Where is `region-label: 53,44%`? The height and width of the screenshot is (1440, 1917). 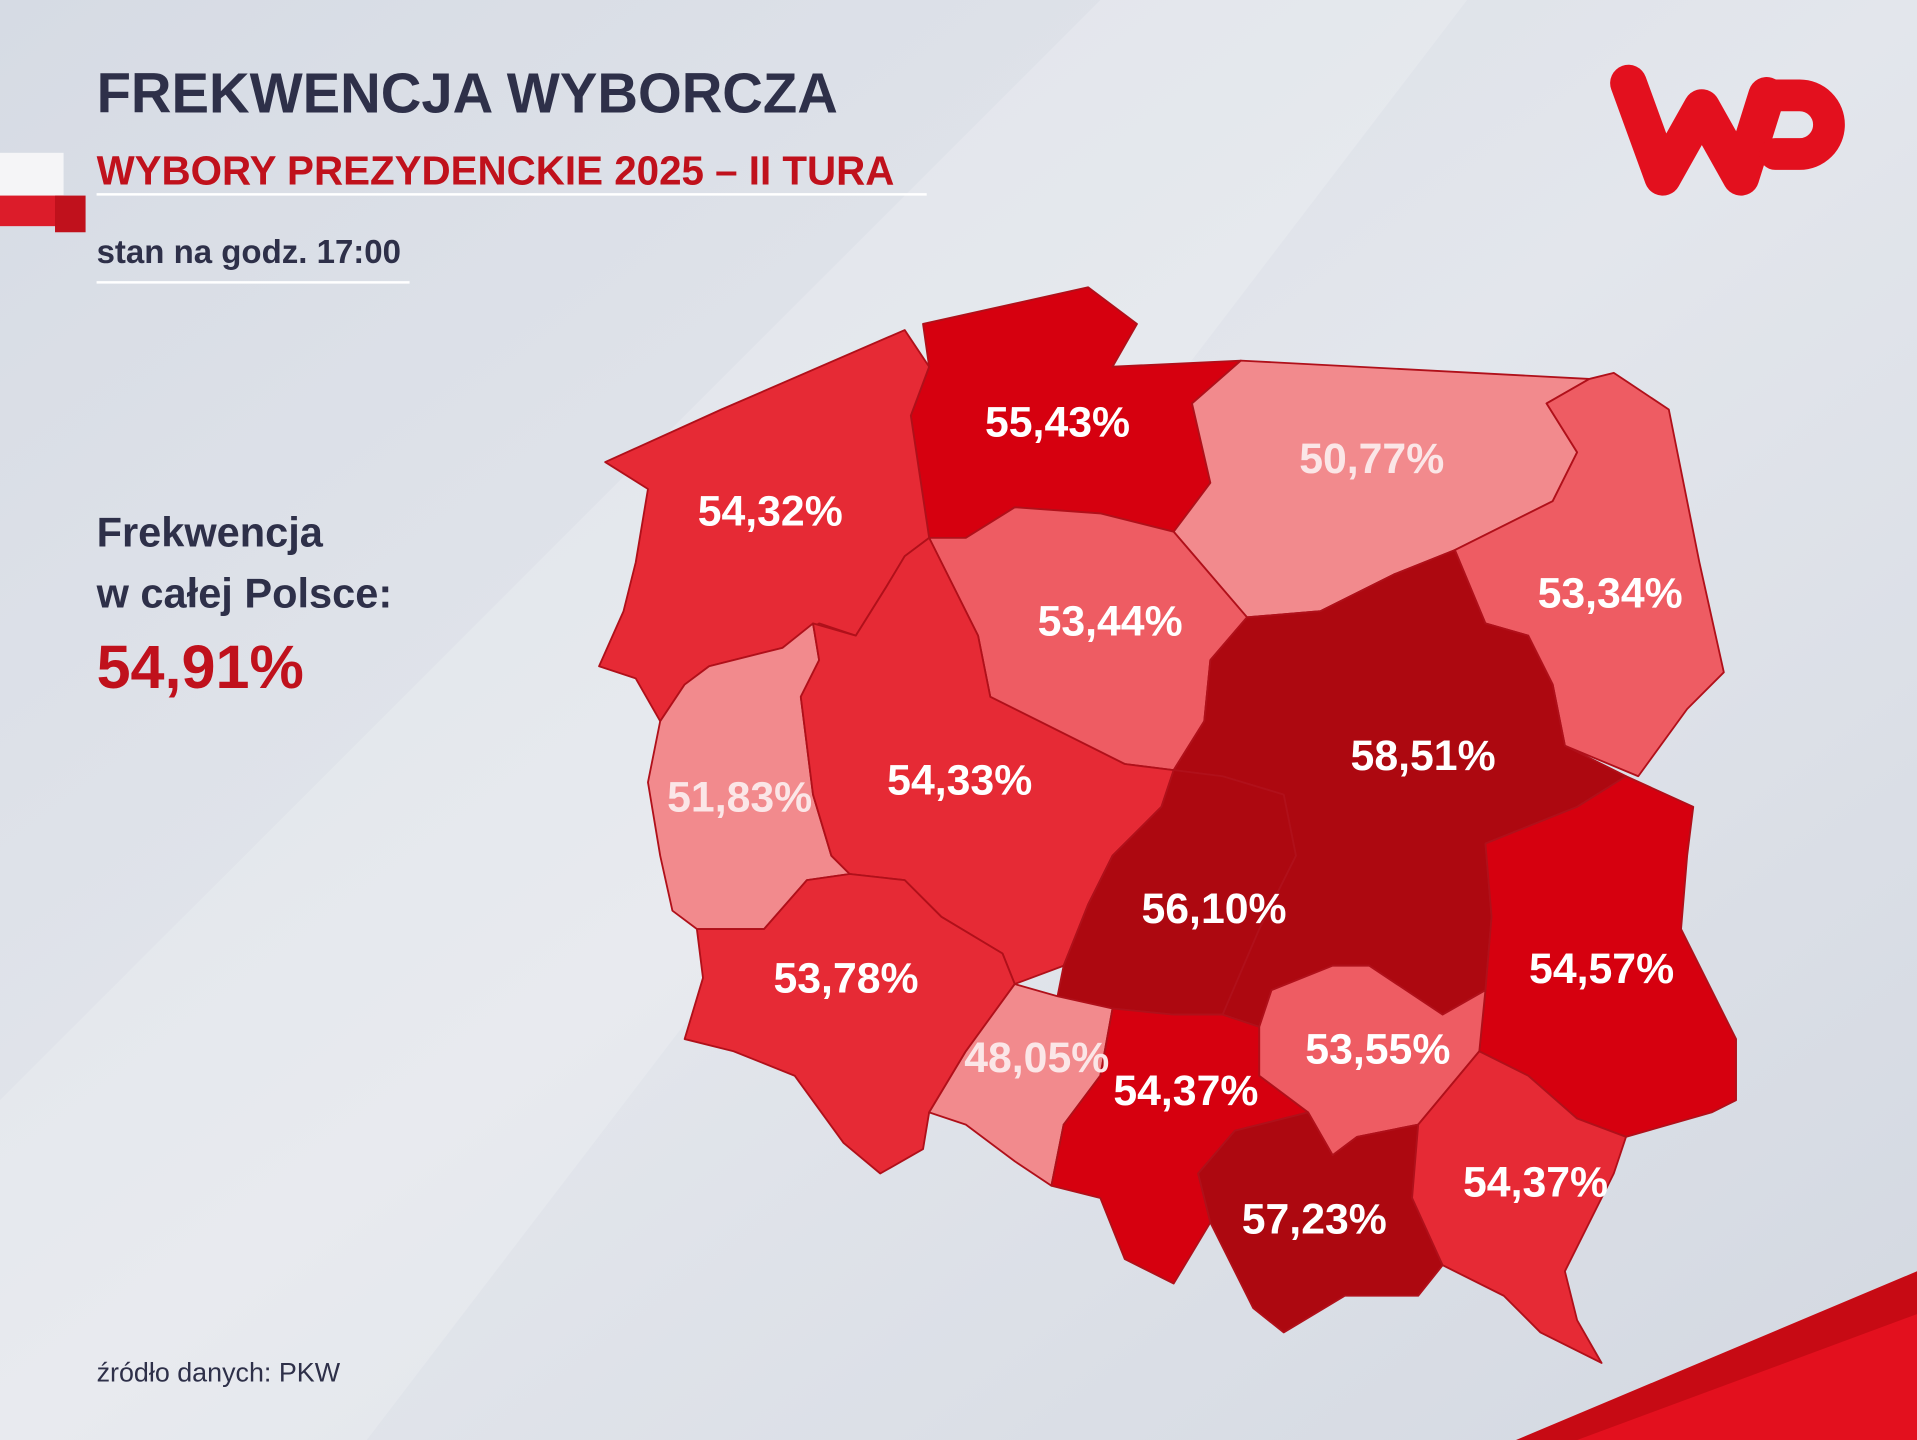 region-label: 53,44% is located at coordinates (1110, 622).